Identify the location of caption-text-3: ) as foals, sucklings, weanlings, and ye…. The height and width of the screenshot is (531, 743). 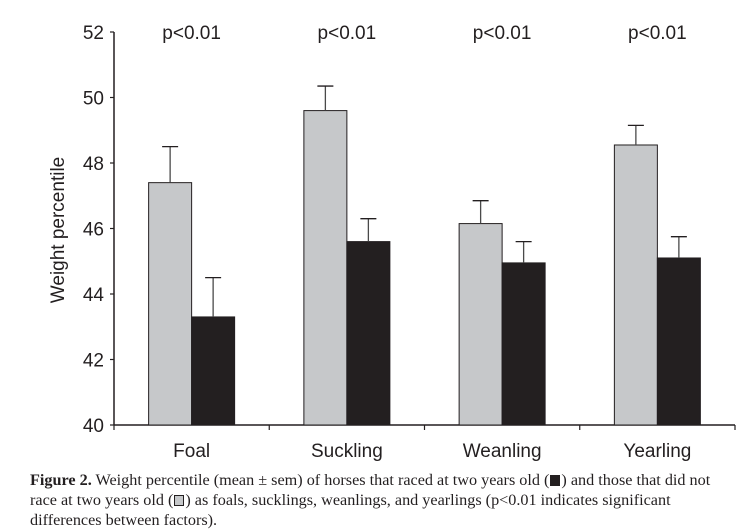
(350, 510).